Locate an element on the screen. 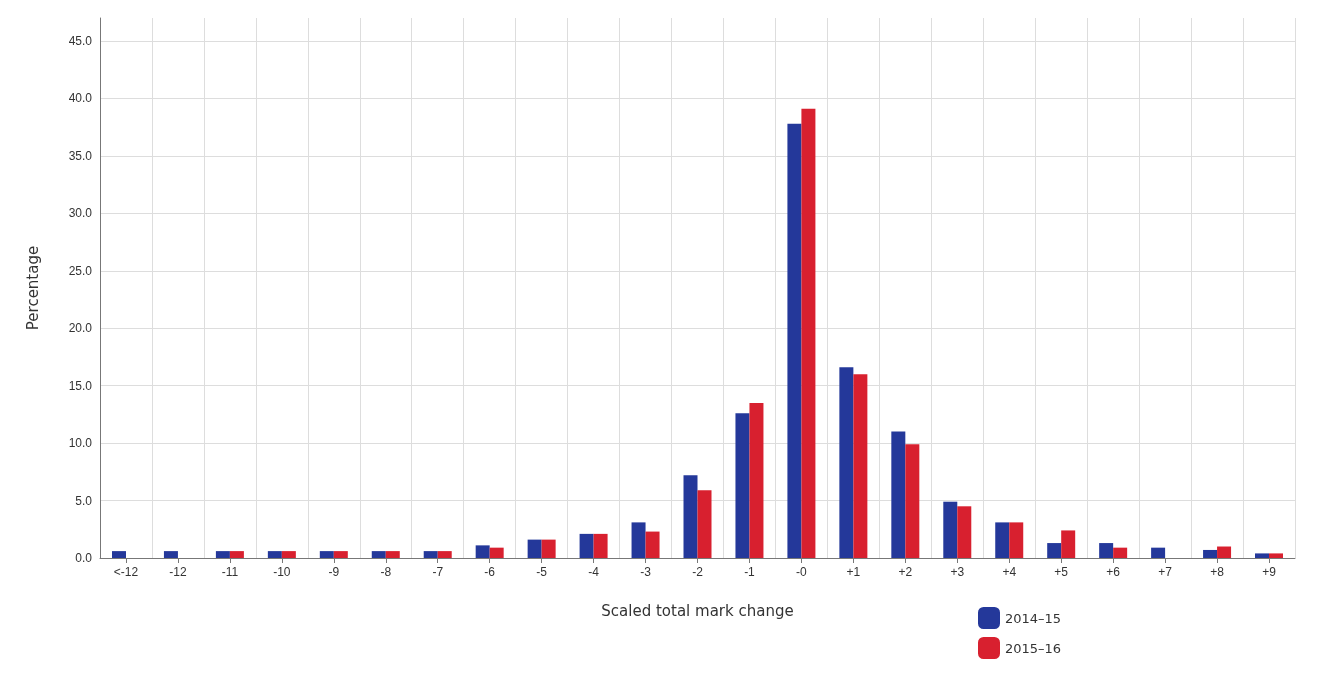 The height and width of the screenshot is (680, 1325). x-tick-label: +8 is located at coordinates (1217, 572).